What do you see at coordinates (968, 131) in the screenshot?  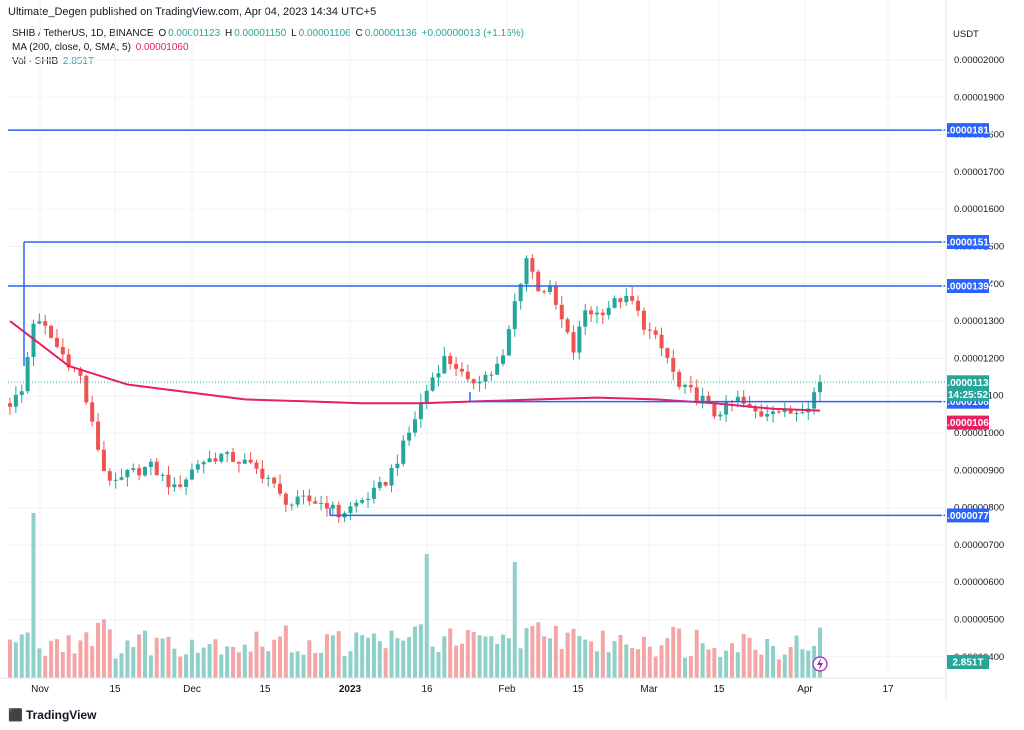 I see `level-badge-label: 0.00001812` at bounding box center [968, 131].